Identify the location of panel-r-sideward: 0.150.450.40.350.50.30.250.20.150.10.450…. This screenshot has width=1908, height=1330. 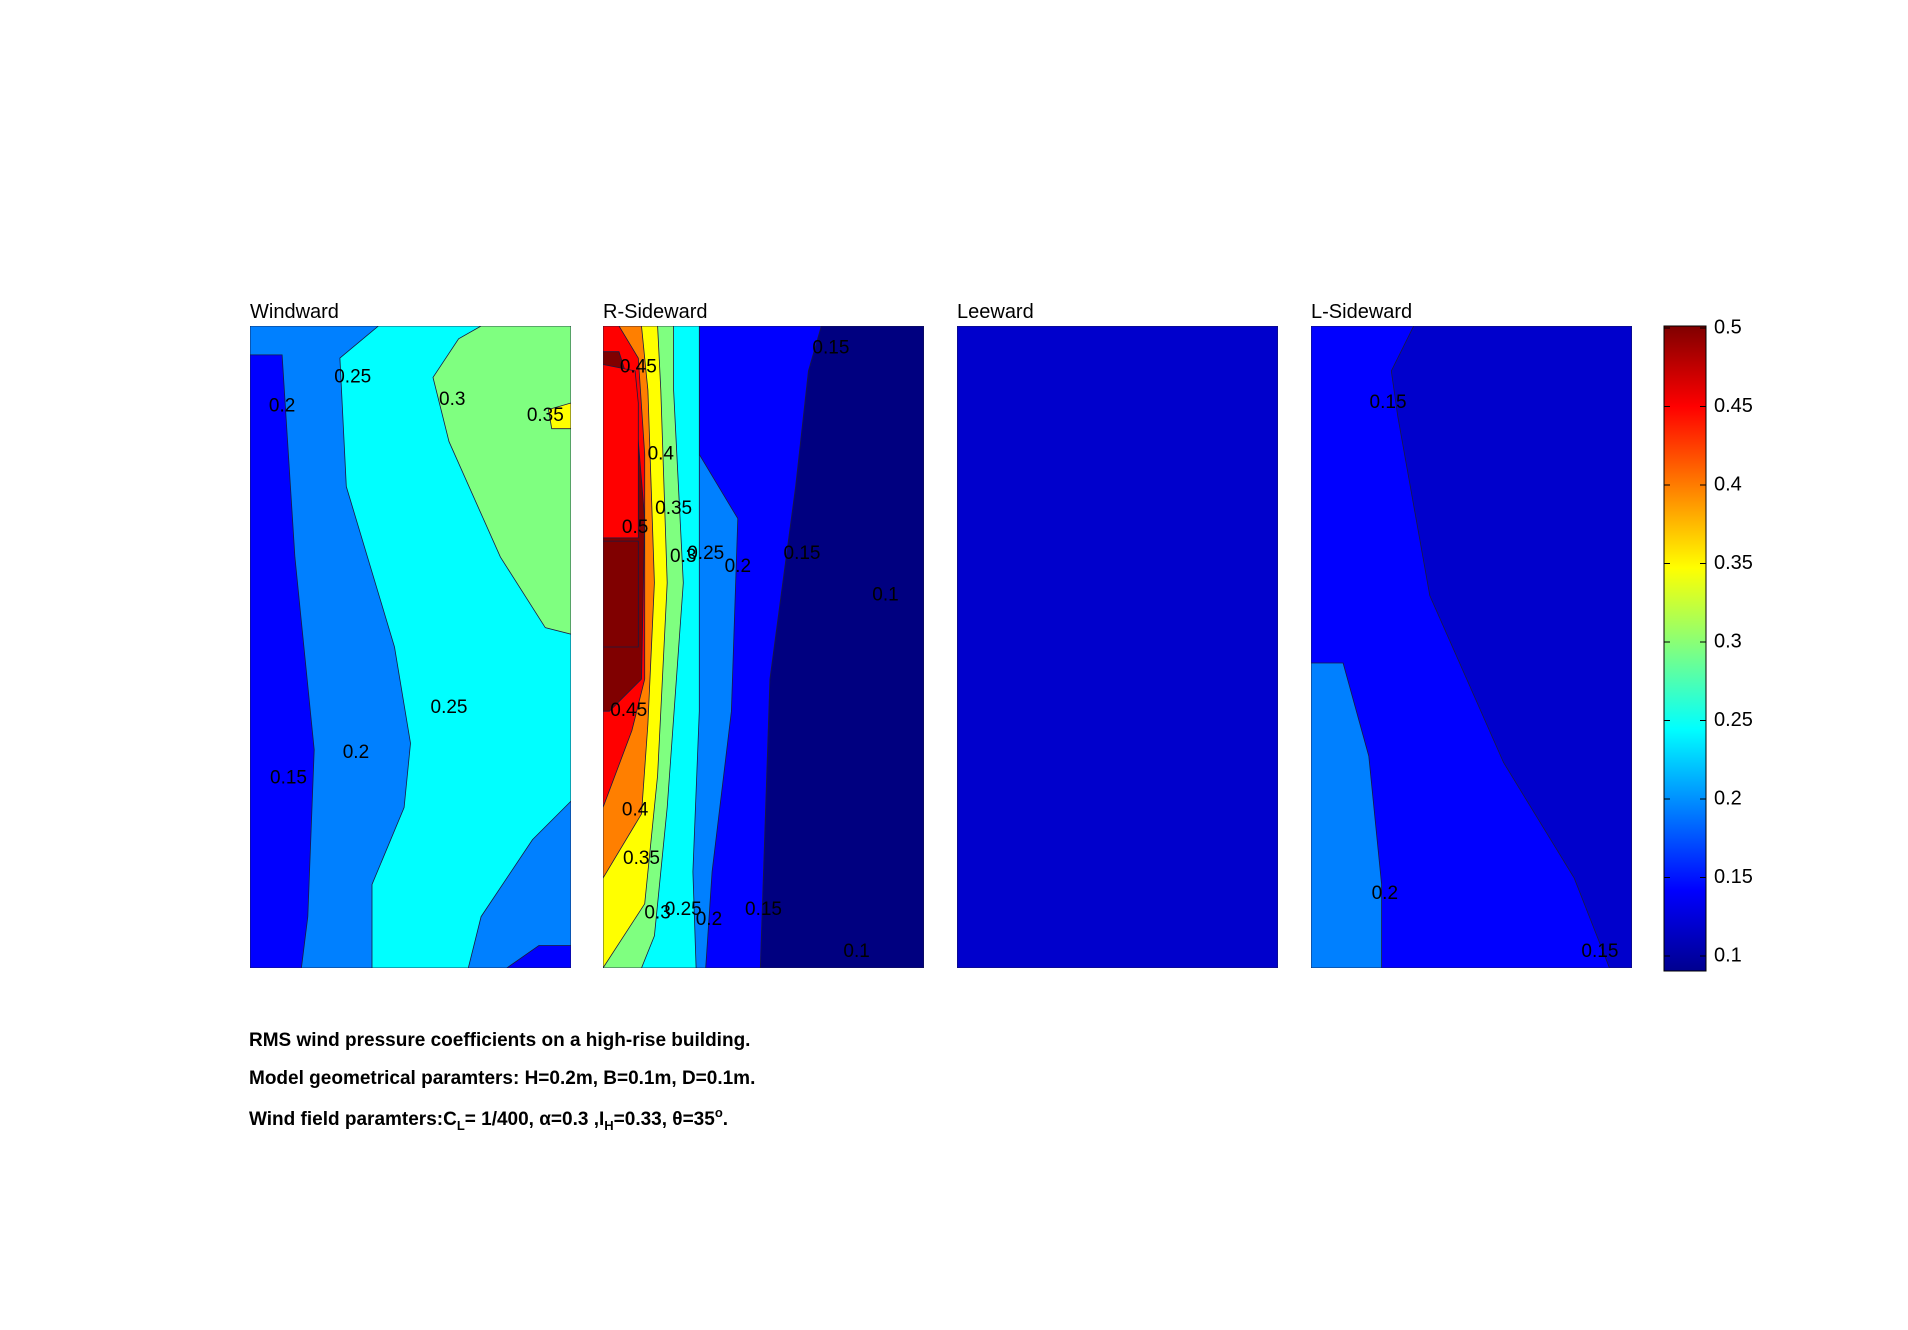
(763, 634).